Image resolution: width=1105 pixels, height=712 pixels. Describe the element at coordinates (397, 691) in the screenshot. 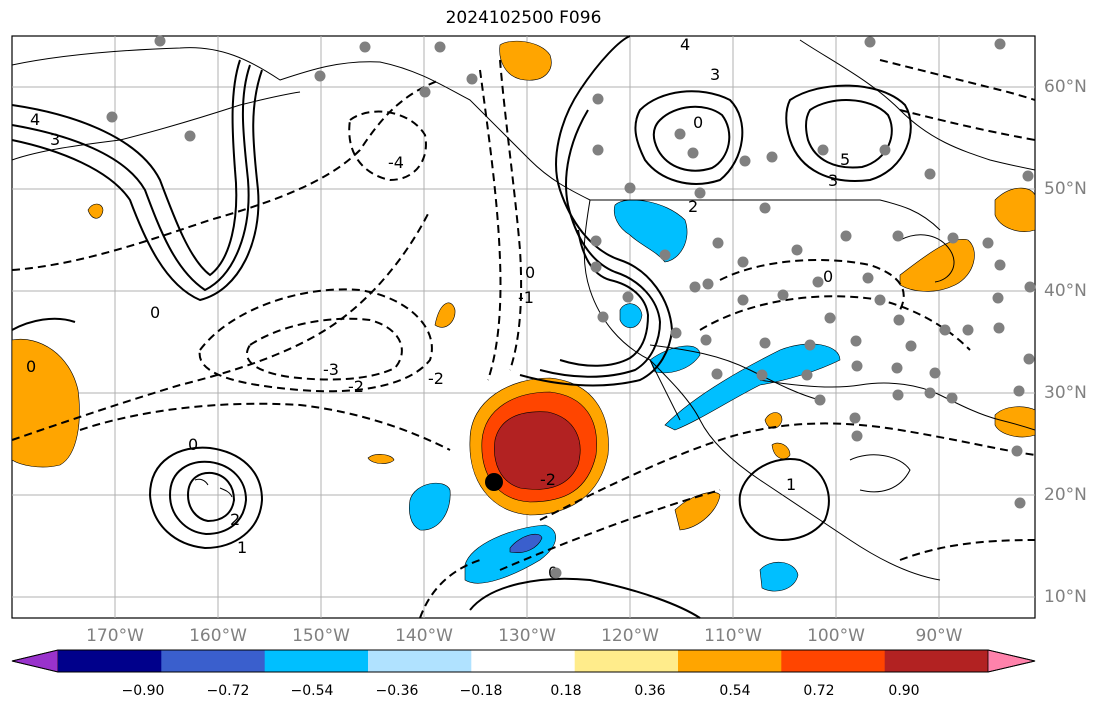

I see `colorbar-tick-label: −0.36` at that location.